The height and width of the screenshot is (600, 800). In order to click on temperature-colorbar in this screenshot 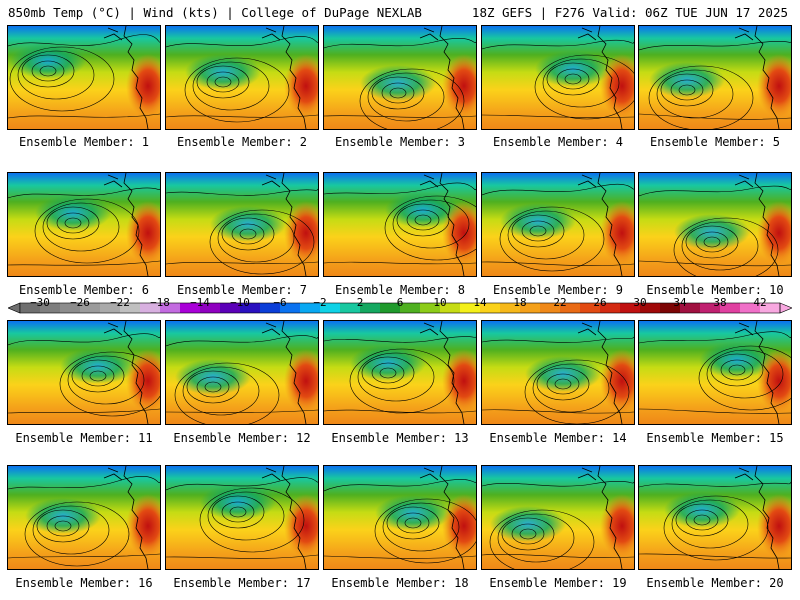, I will do `click(400, 308)`.